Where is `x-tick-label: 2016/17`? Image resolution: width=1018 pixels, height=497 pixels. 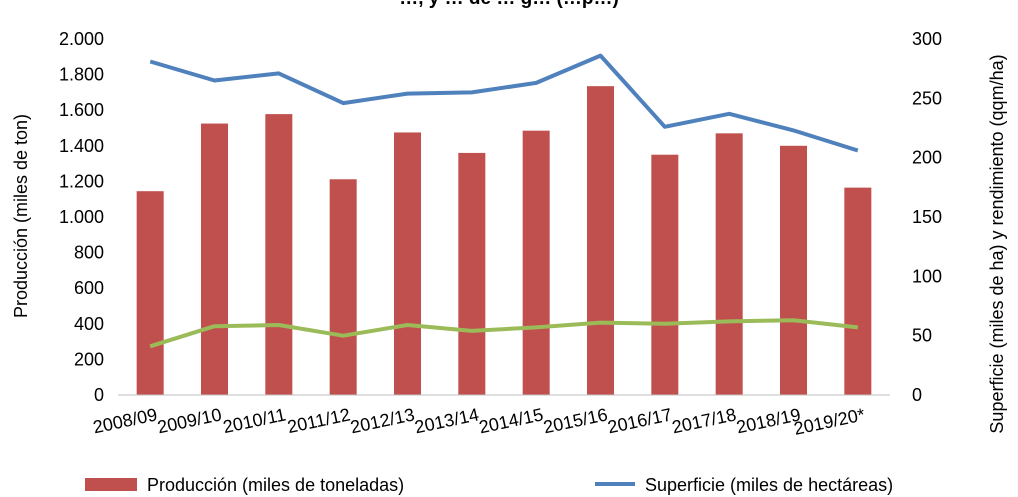
x-tick-label: 2016/17 is located at coordinates (640, 420).